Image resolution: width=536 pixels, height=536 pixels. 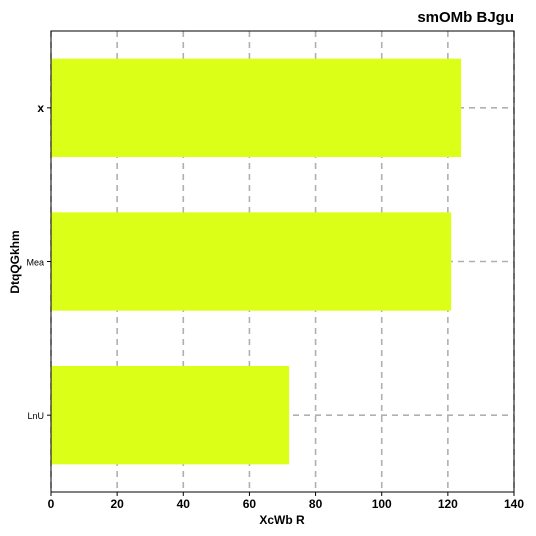 I want to click on y-tick-label: x, so click(x=40, y=108).